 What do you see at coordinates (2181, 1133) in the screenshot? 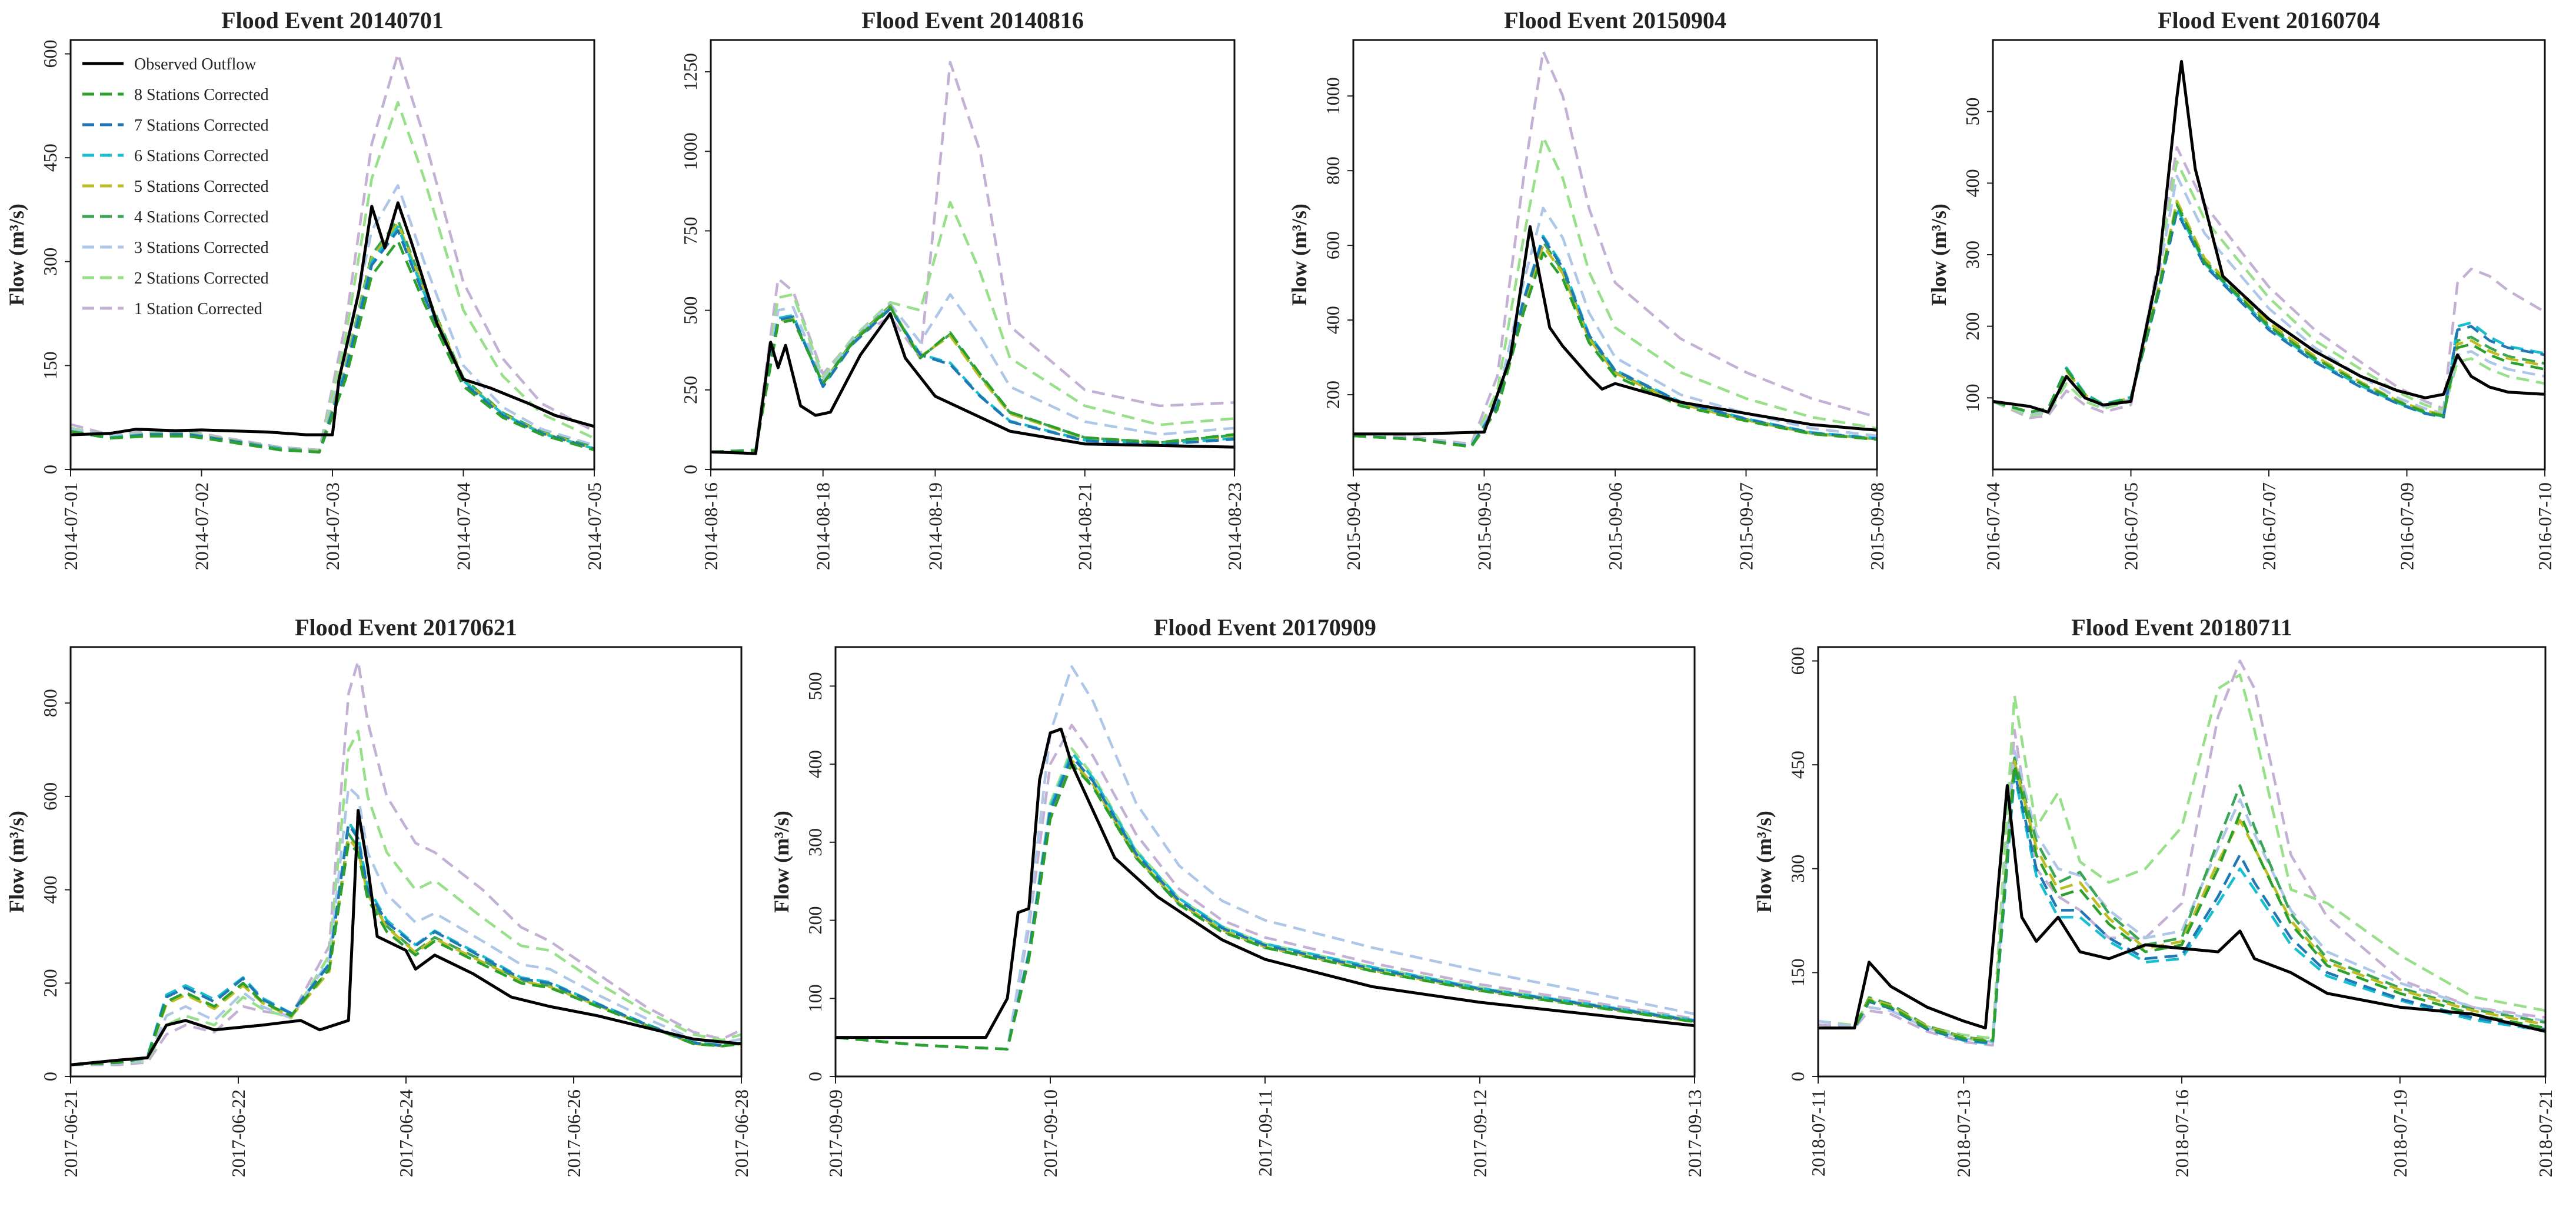
I see `x-tick-label: 2018-07-16` at bounding box center [2181, 1133].